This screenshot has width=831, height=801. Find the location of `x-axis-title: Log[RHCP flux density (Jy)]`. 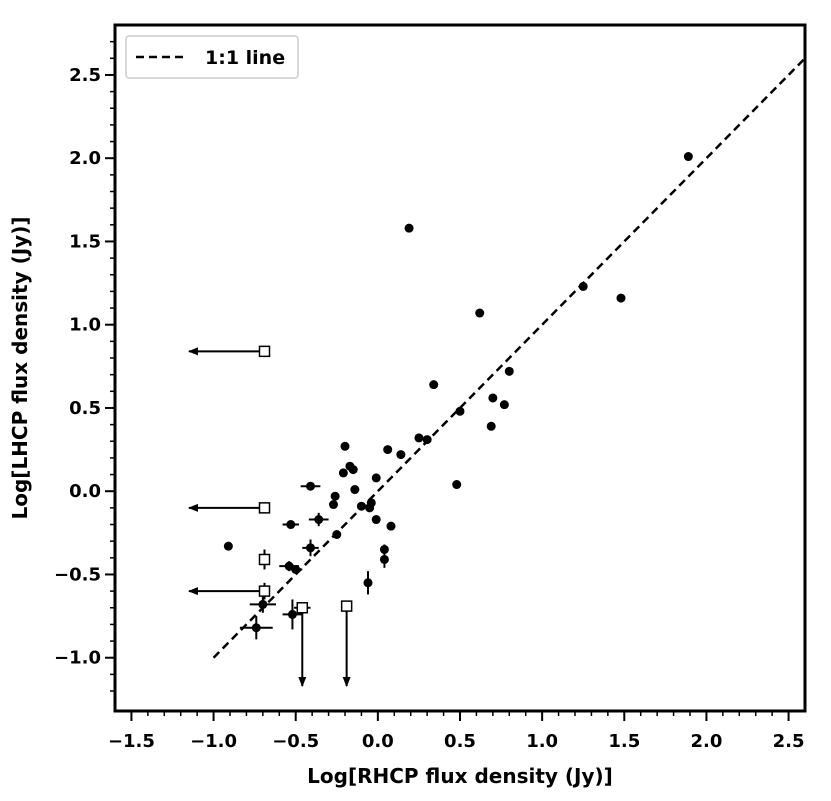

x-axis-title: Log[RHCP flux density (Jy)] is located at coordinates (460, 776).